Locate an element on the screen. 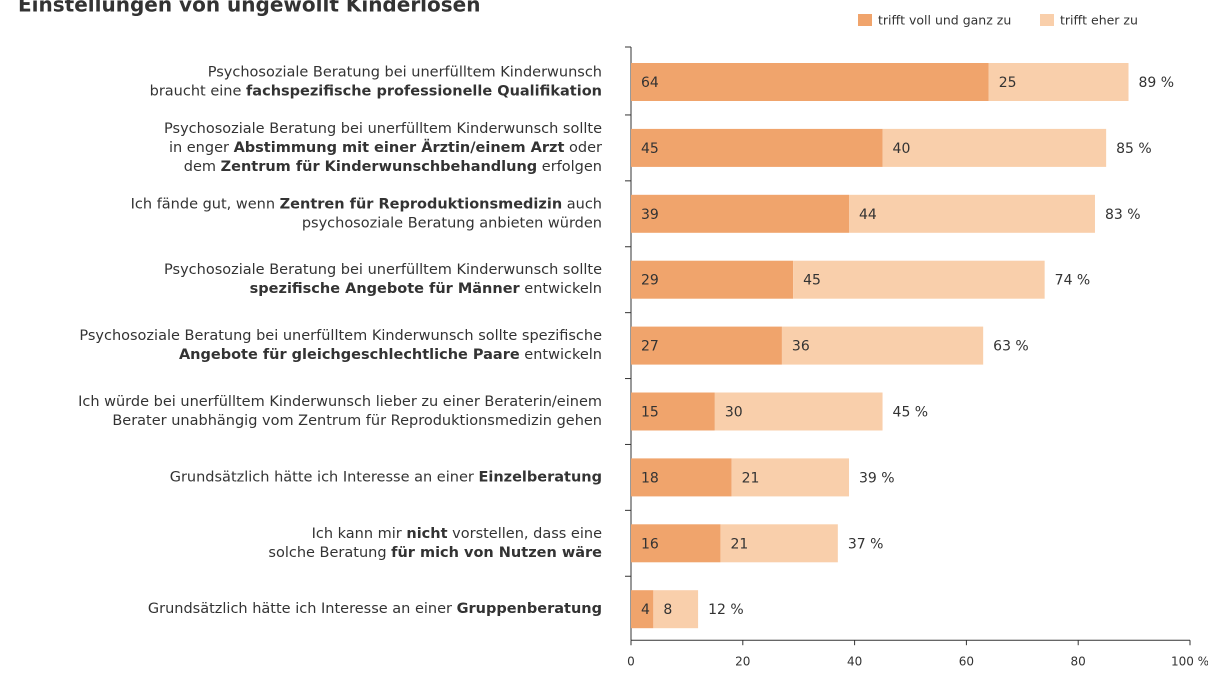 The image size is (1208, 673). label-run: nicht is located at coordinates (426, 534).